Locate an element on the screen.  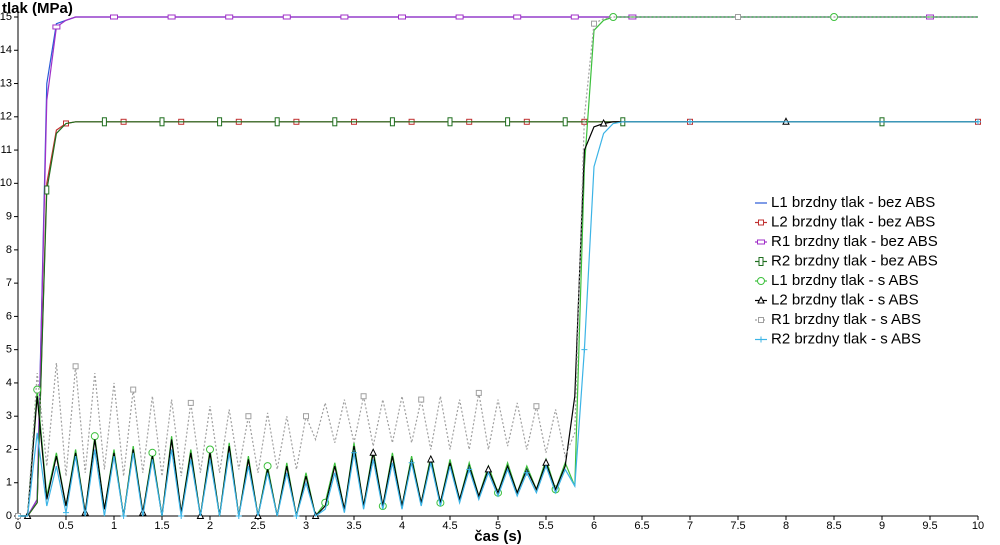
y-tick-label: 11 is located at coordinates (6, 150).